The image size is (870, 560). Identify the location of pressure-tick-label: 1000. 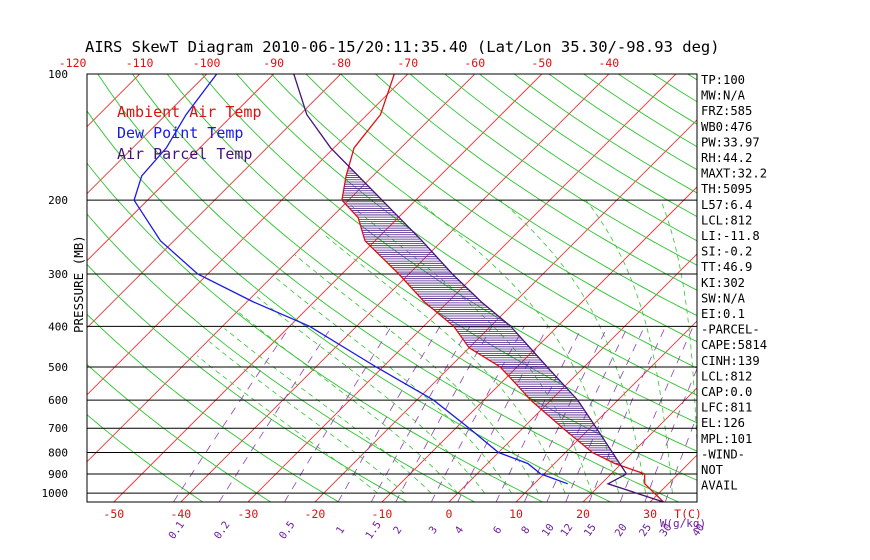
(55, 493).